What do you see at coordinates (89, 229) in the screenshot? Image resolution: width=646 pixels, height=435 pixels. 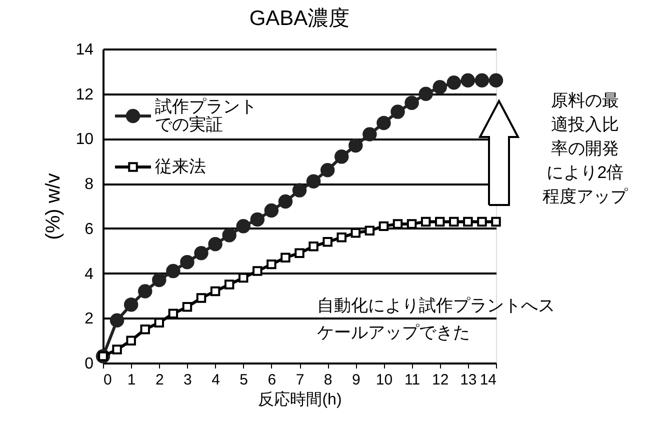 I see `y-tick-label: 6` at bounding box center [89, 229].